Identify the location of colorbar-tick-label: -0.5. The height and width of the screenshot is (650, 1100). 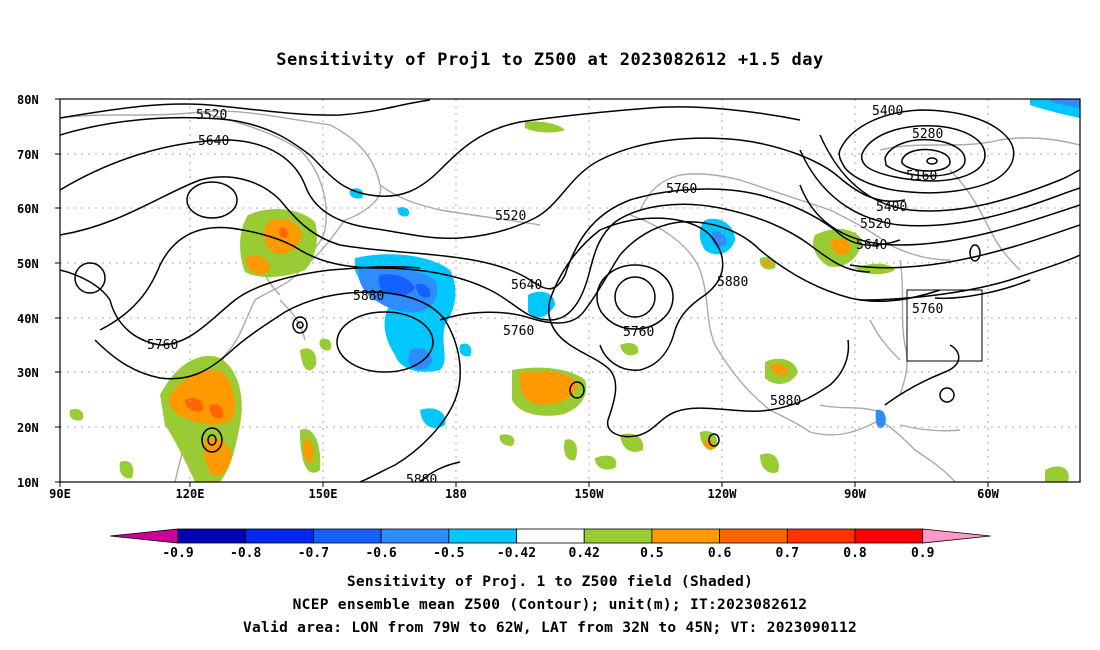
(448, 553).